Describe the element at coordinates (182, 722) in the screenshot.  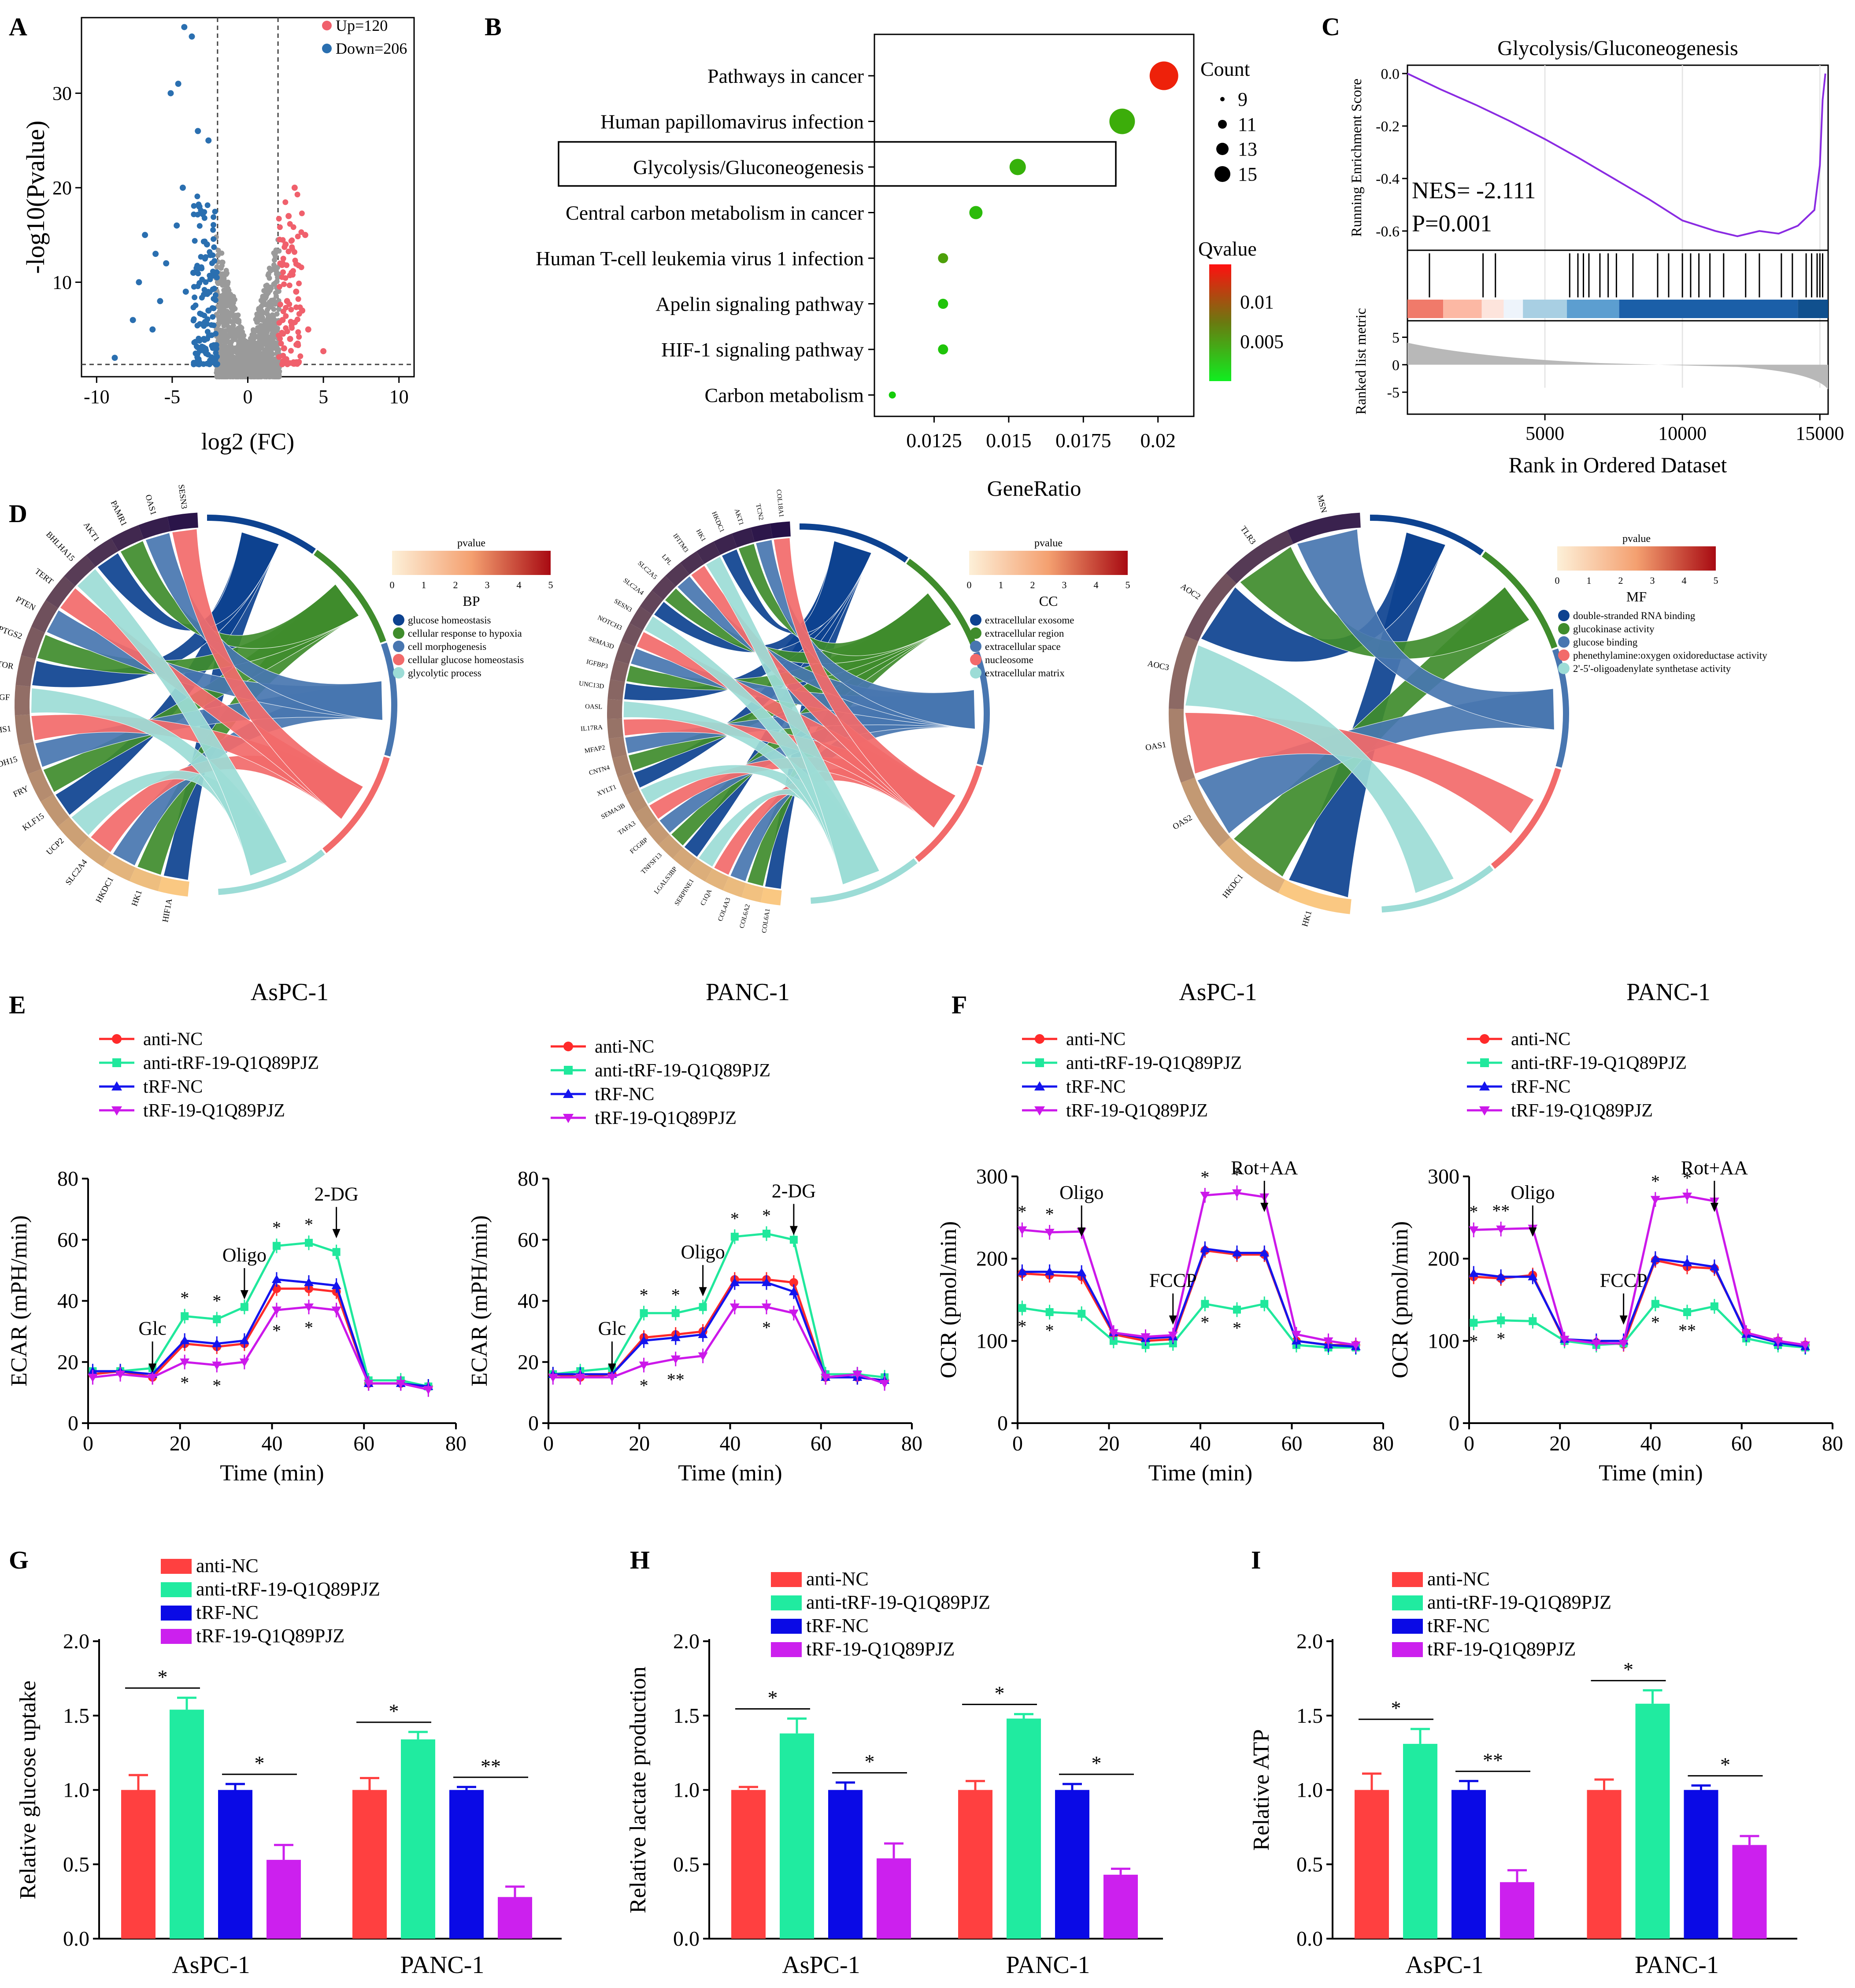
I see `chord-ribbon` at that location.